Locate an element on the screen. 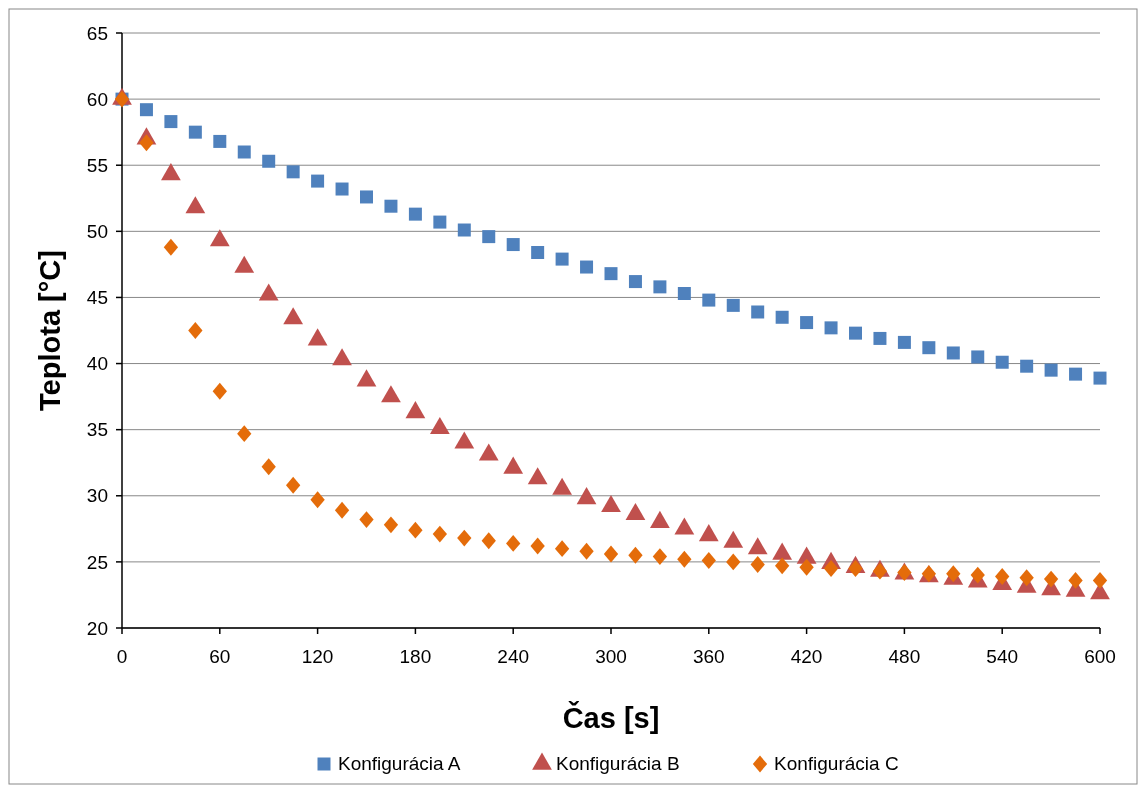 This screenshot has width=1138, height=785. x-tick-label: 180 is located at coordinates (415, 656).